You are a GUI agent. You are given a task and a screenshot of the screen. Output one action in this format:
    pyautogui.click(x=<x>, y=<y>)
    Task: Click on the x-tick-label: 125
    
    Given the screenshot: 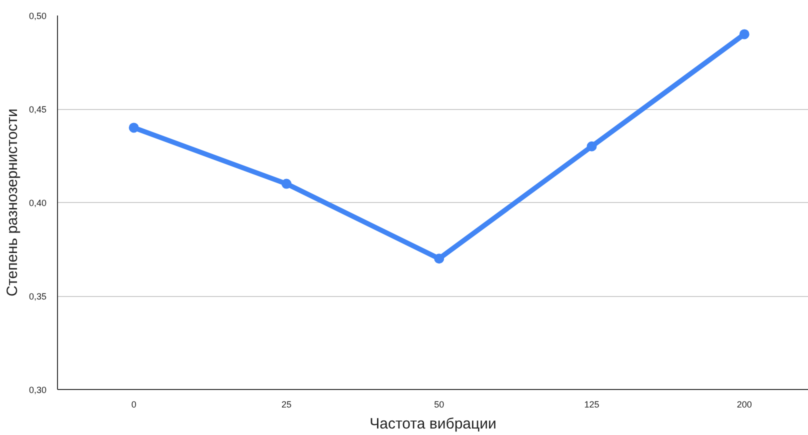 What is the action you would take?
    pyautogui.click(x=592, y=405)
    